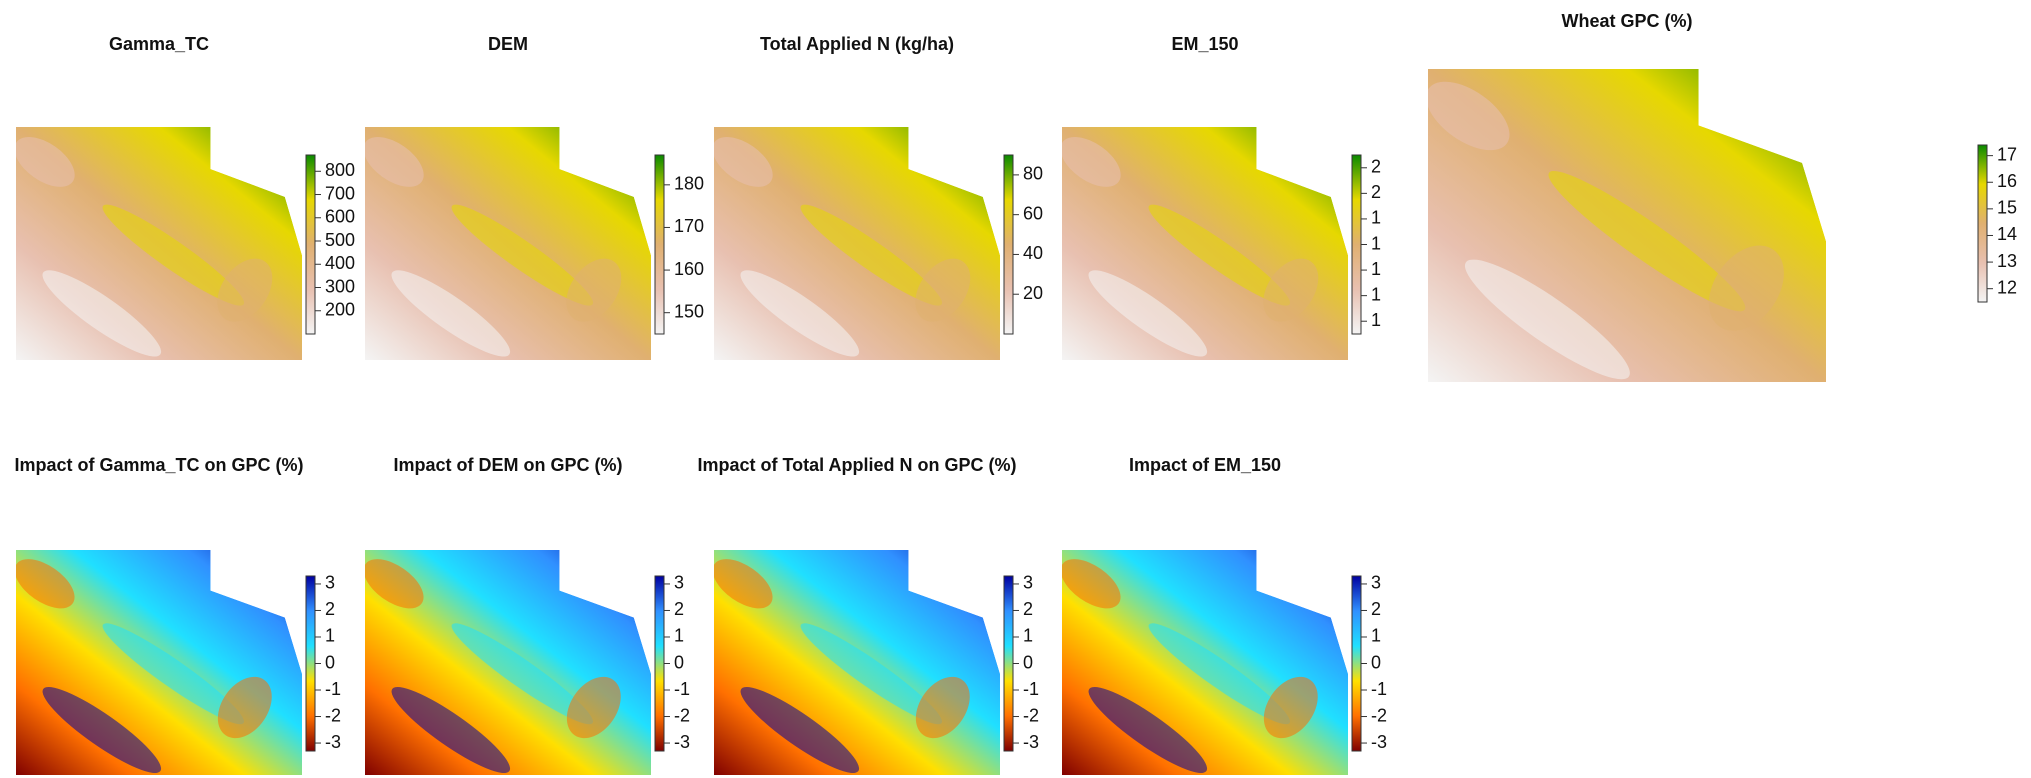  I want to click on colorbar-tick-label: 800, so click(340, 170).